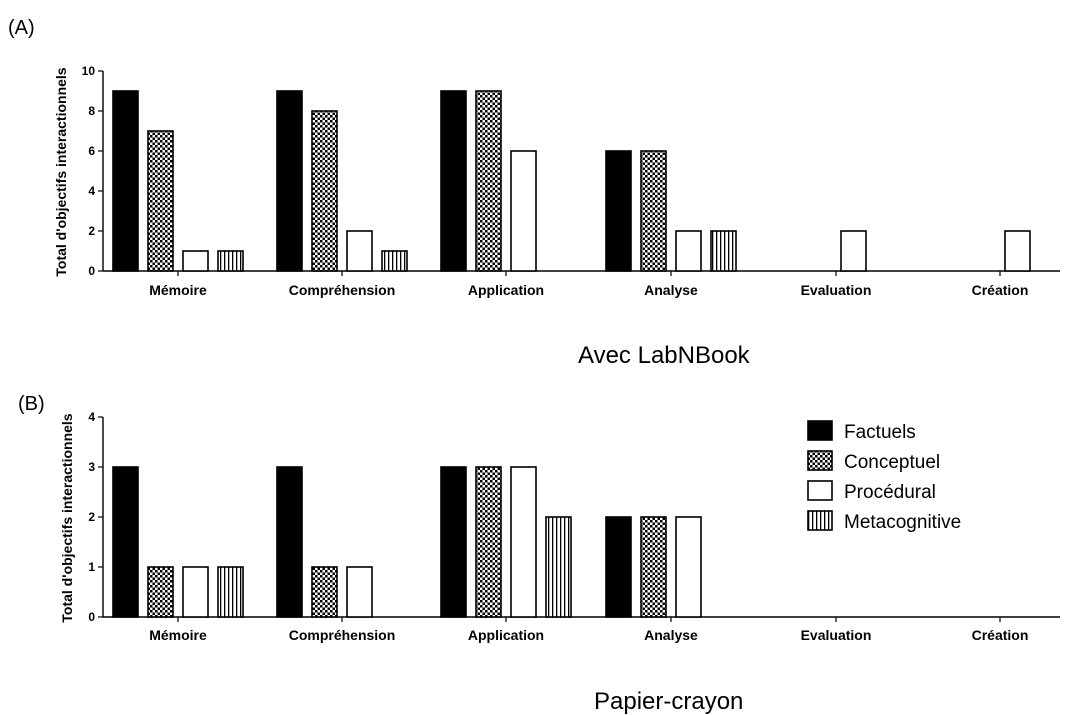 This screenshot has width=1074, height=715. Describe the element at coordinates (892, 462) in the screenshot. I see `legend-label: Conceptuel` at that location.